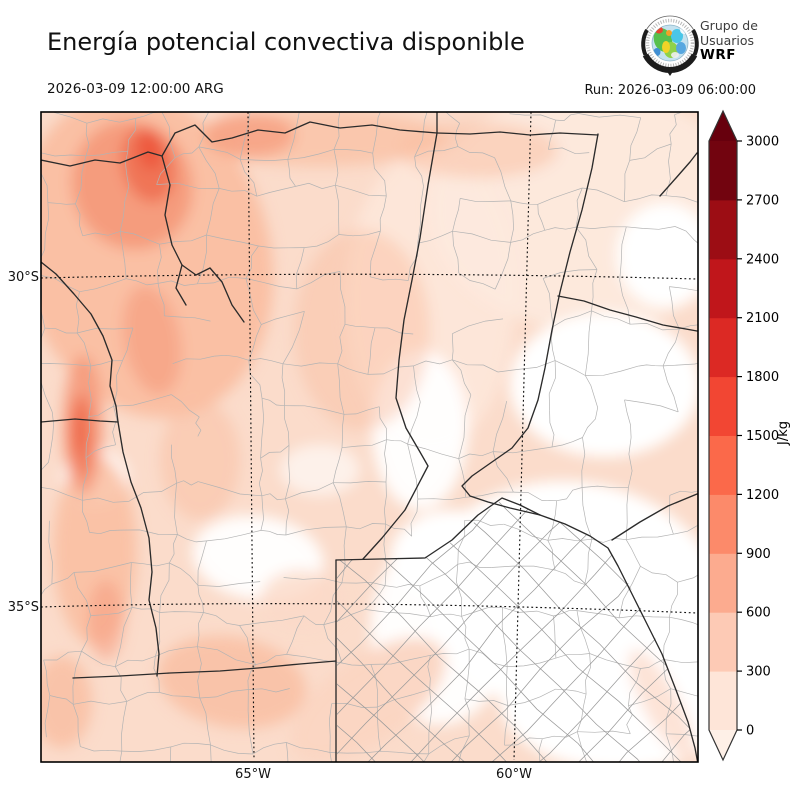 The height and width of the screenshot is (800, 800). I want to click on lat-tick-35s: 35°S, so click(23, 607).